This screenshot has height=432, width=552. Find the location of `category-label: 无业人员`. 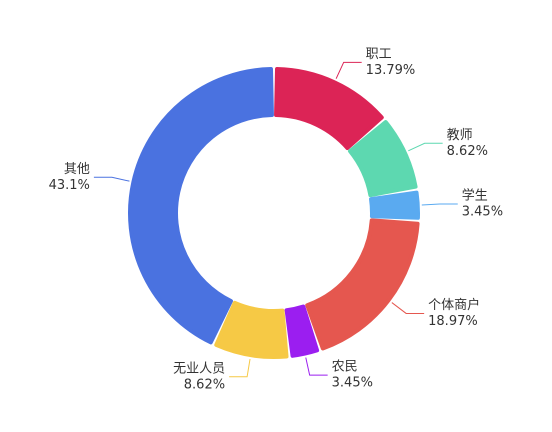

category-label: 无业人员 is located at coordinates (199, 368).